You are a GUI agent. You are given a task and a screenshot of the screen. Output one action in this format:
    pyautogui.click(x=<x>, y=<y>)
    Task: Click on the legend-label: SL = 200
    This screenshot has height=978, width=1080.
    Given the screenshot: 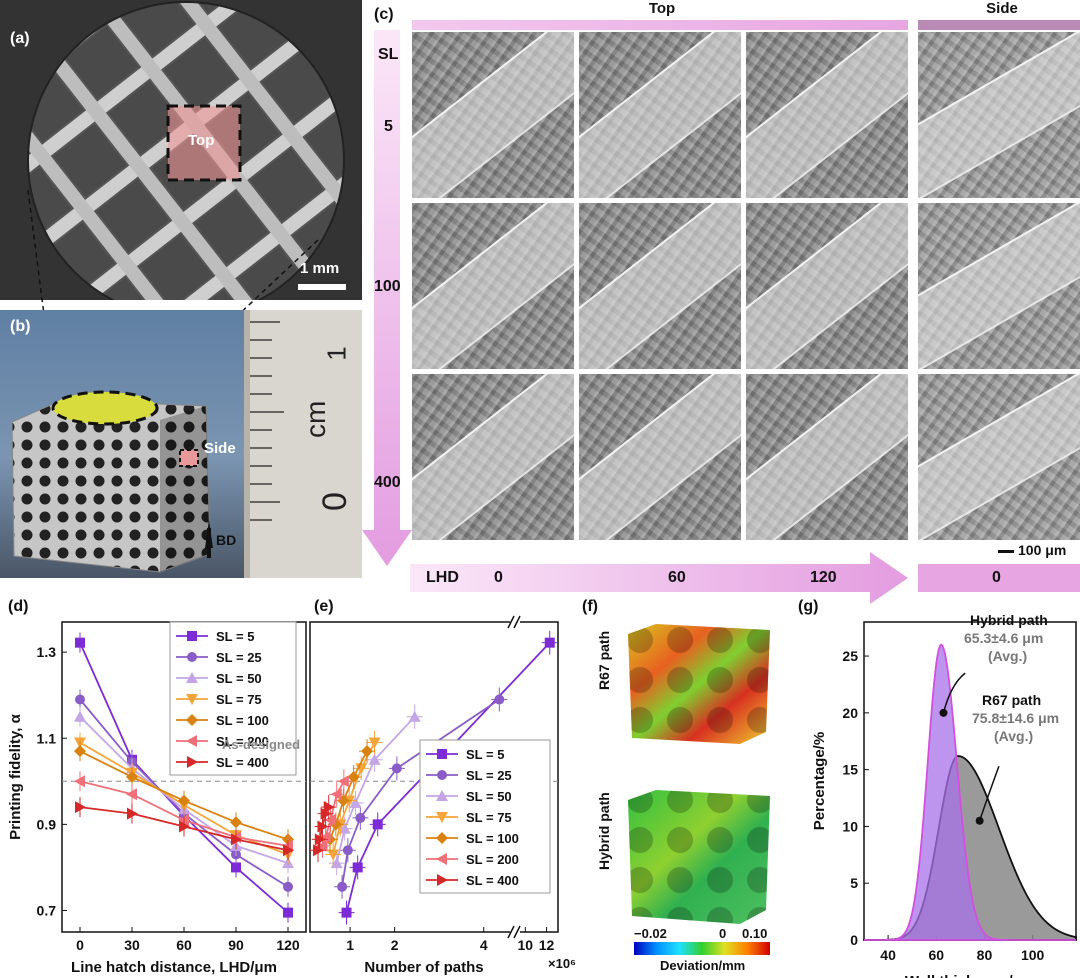 What is the action you would take?
    pyautogui.click(x=242, y=741)
    